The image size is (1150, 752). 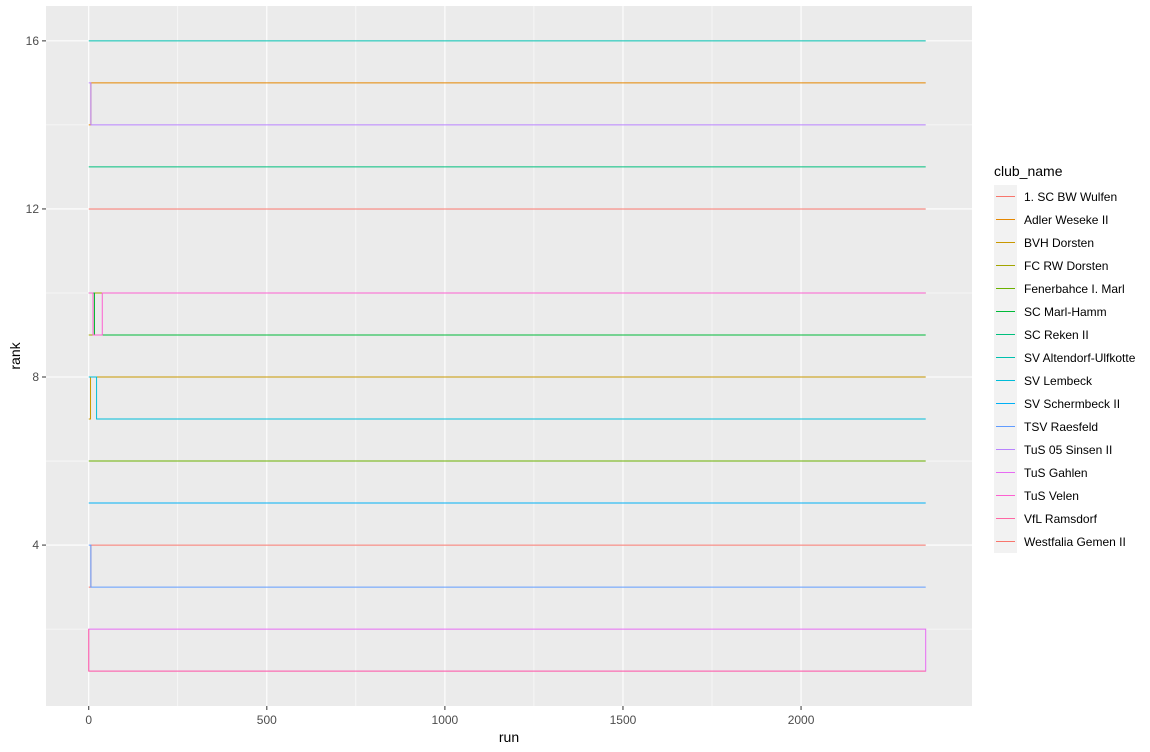 I want to click on x-tick-label: 500, so click(x=267, y=720).